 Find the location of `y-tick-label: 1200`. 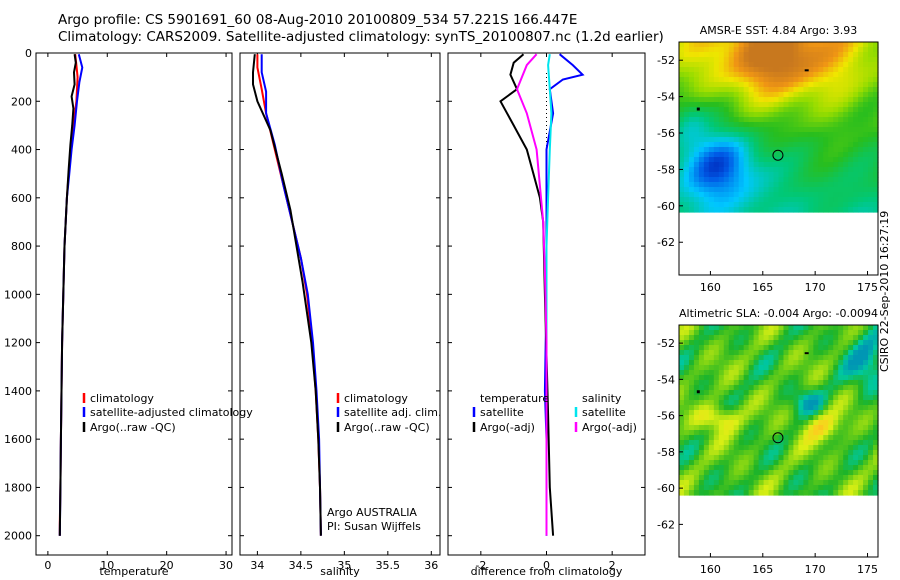

y-tick-label: 1200 is located at coordinates (18, 343).